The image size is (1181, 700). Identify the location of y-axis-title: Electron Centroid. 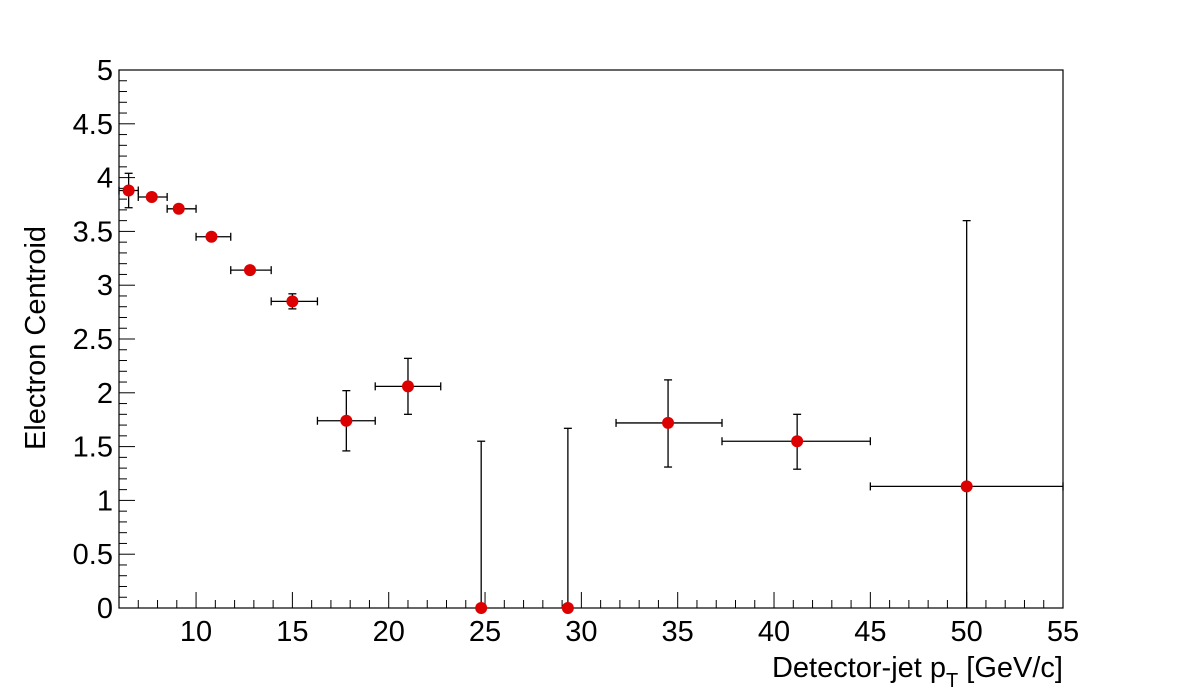
(36, 338).